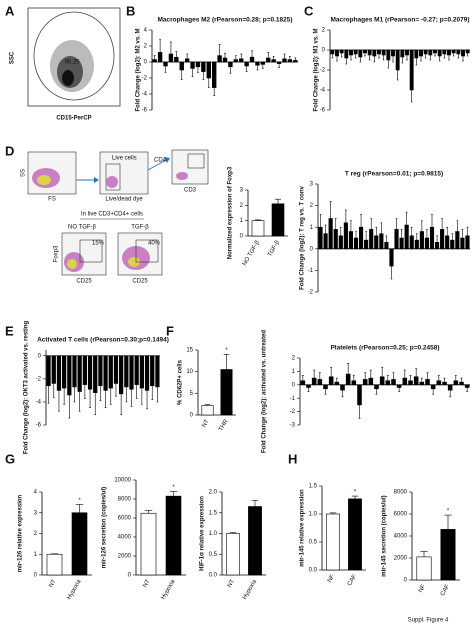  Describe the element at coordinates (140, 282) in the screenshot. I see `axis-label: CD25` at that location.